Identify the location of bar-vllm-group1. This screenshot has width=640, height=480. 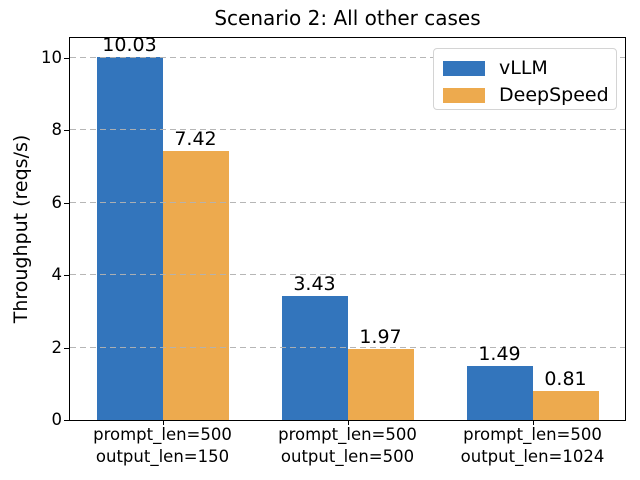
(129, 238).